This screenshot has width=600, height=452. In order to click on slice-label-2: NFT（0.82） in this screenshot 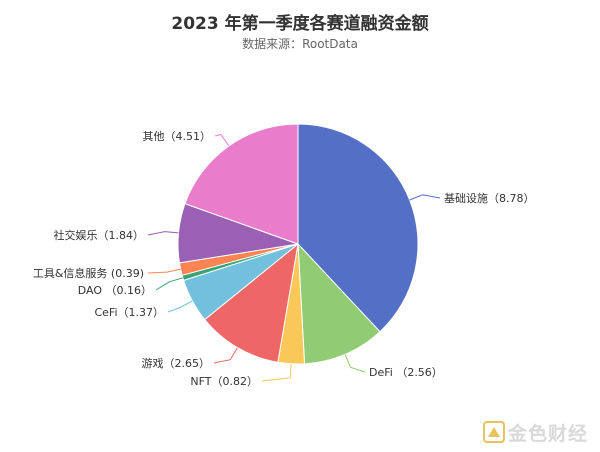, I will do `click(224, 381)`.